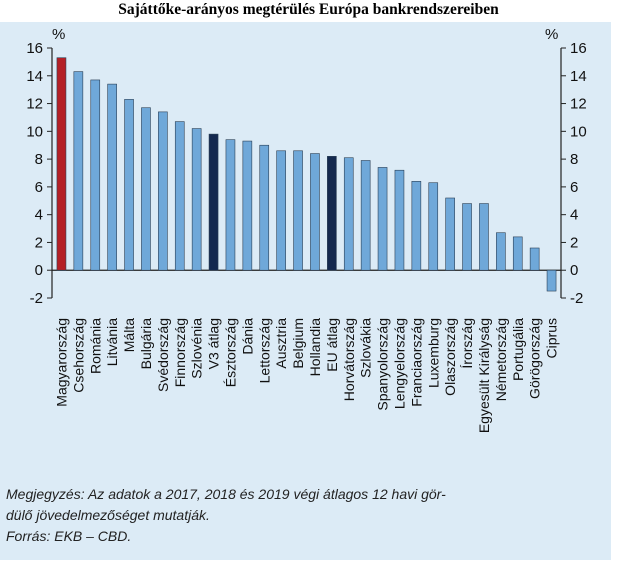 Image resolution: width=617 pixels, height=562 pixels. Describe the element at coordinates (146, 344) in the screenshot. I see `category-label: Bulgária` at that location.